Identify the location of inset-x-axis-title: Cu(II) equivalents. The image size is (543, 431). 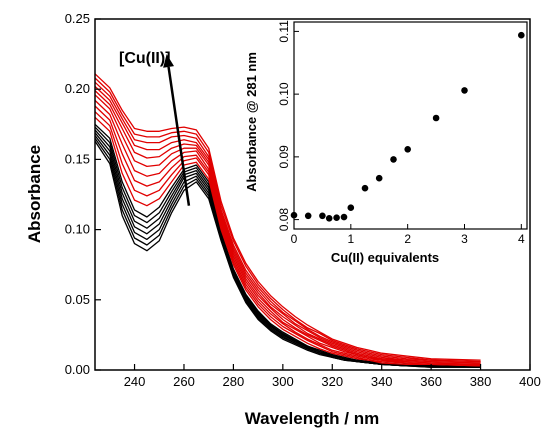
(385, 257).